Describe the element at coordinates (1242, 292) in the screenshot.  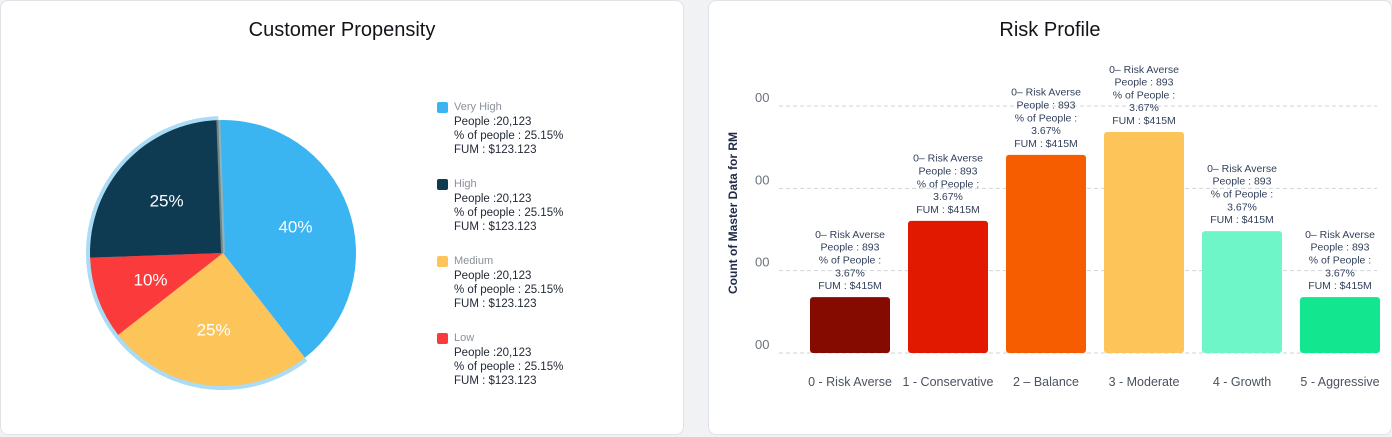
I see `bar-4-growth` at that location.